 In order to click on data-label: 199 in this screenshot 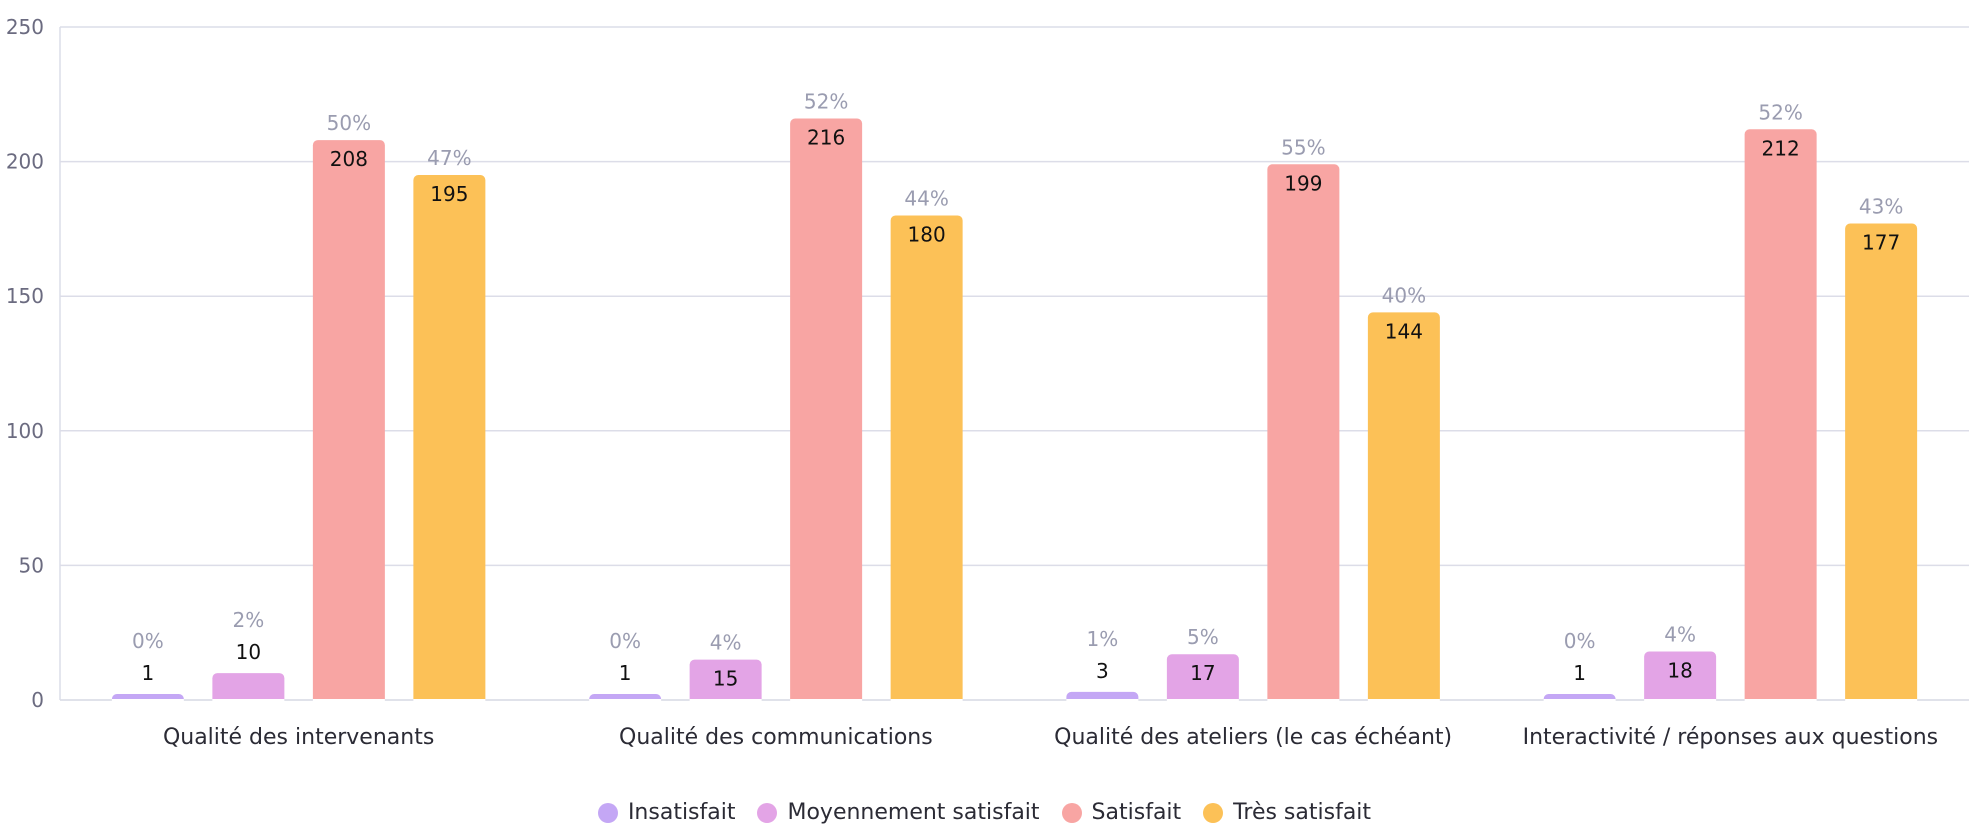, I will do `click(1303, 183)`.